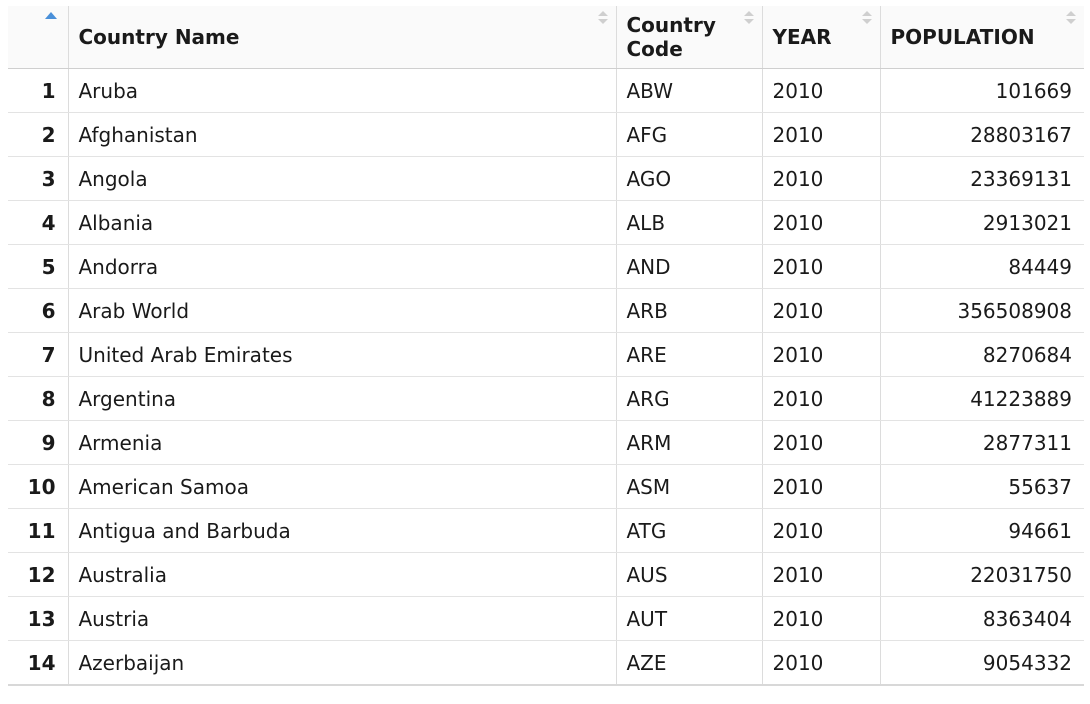  Describe the element at coordinates (982, 486) in the screenshot. I see `cell-population: 55637` at that location.